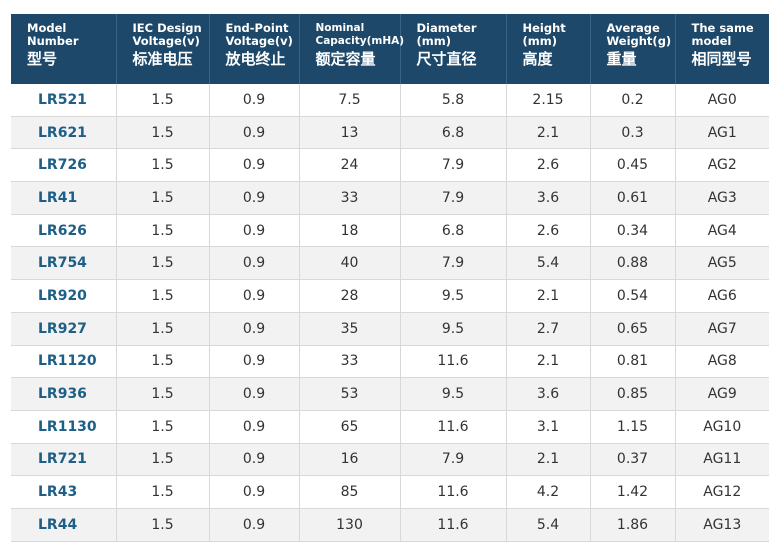 The height and width of the screenshot is (542, 780). I want to click on cell-same-model: AG1, so click(722, 133).